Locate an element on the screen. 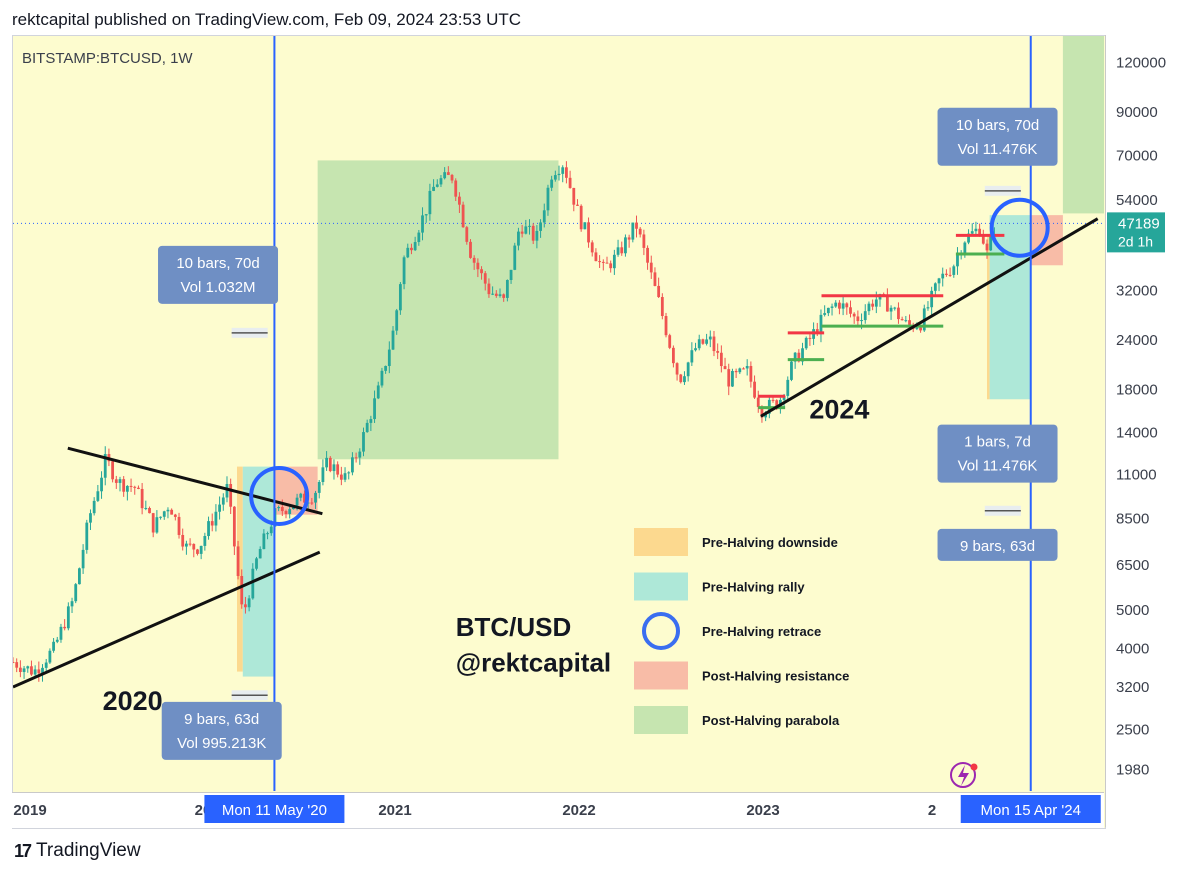  measure-box: 9 bars, 63d is located at coordinates (997, 544).